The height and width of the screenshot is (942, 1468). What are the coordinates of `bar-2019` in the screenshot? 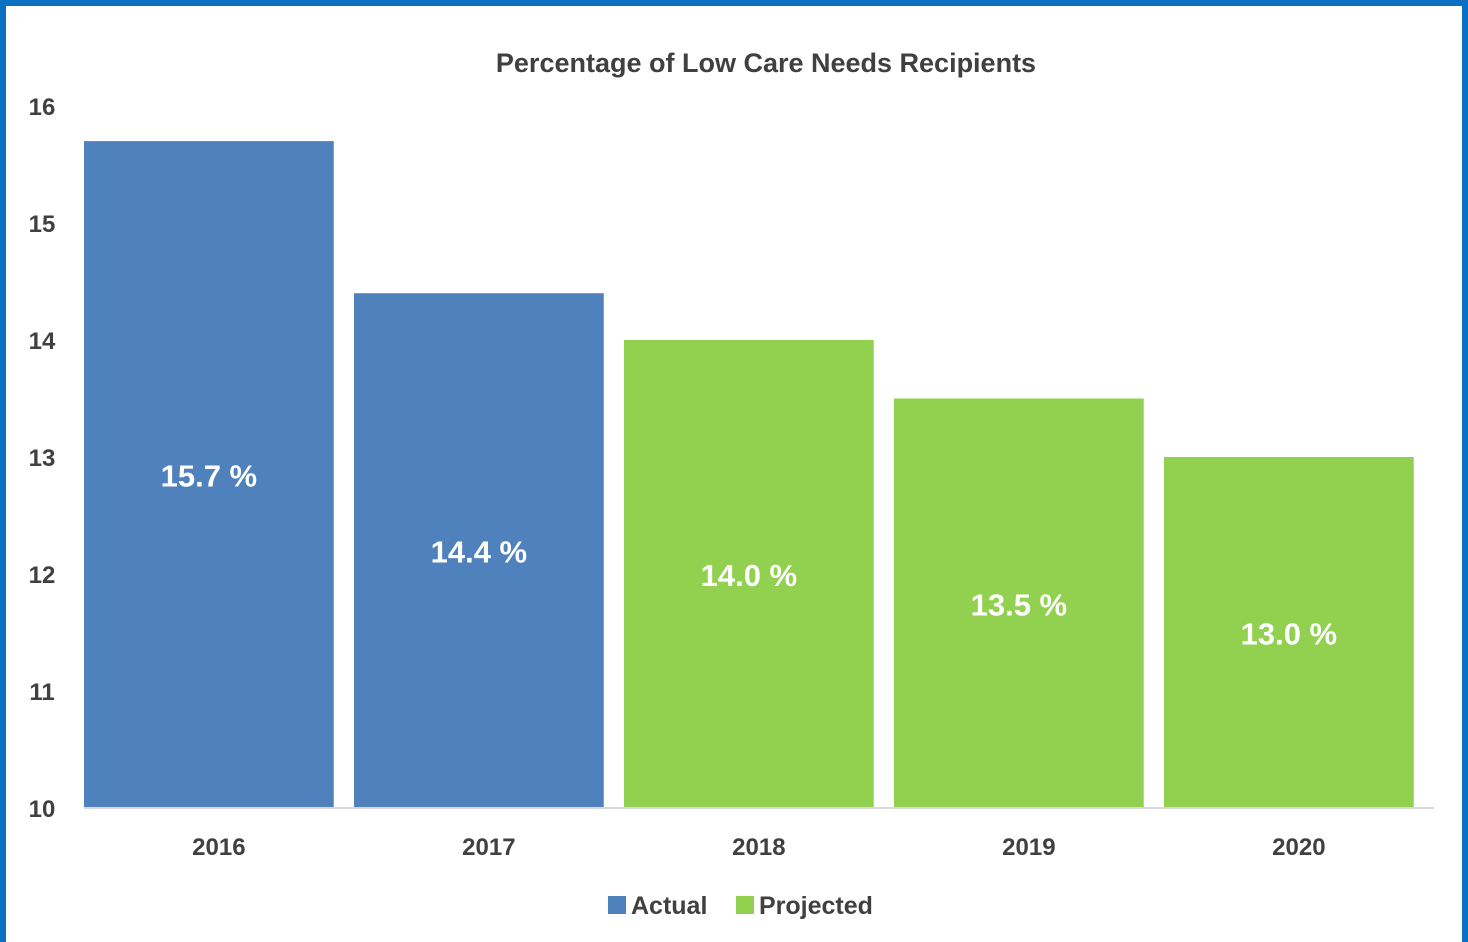 It's located at (1019, 603).